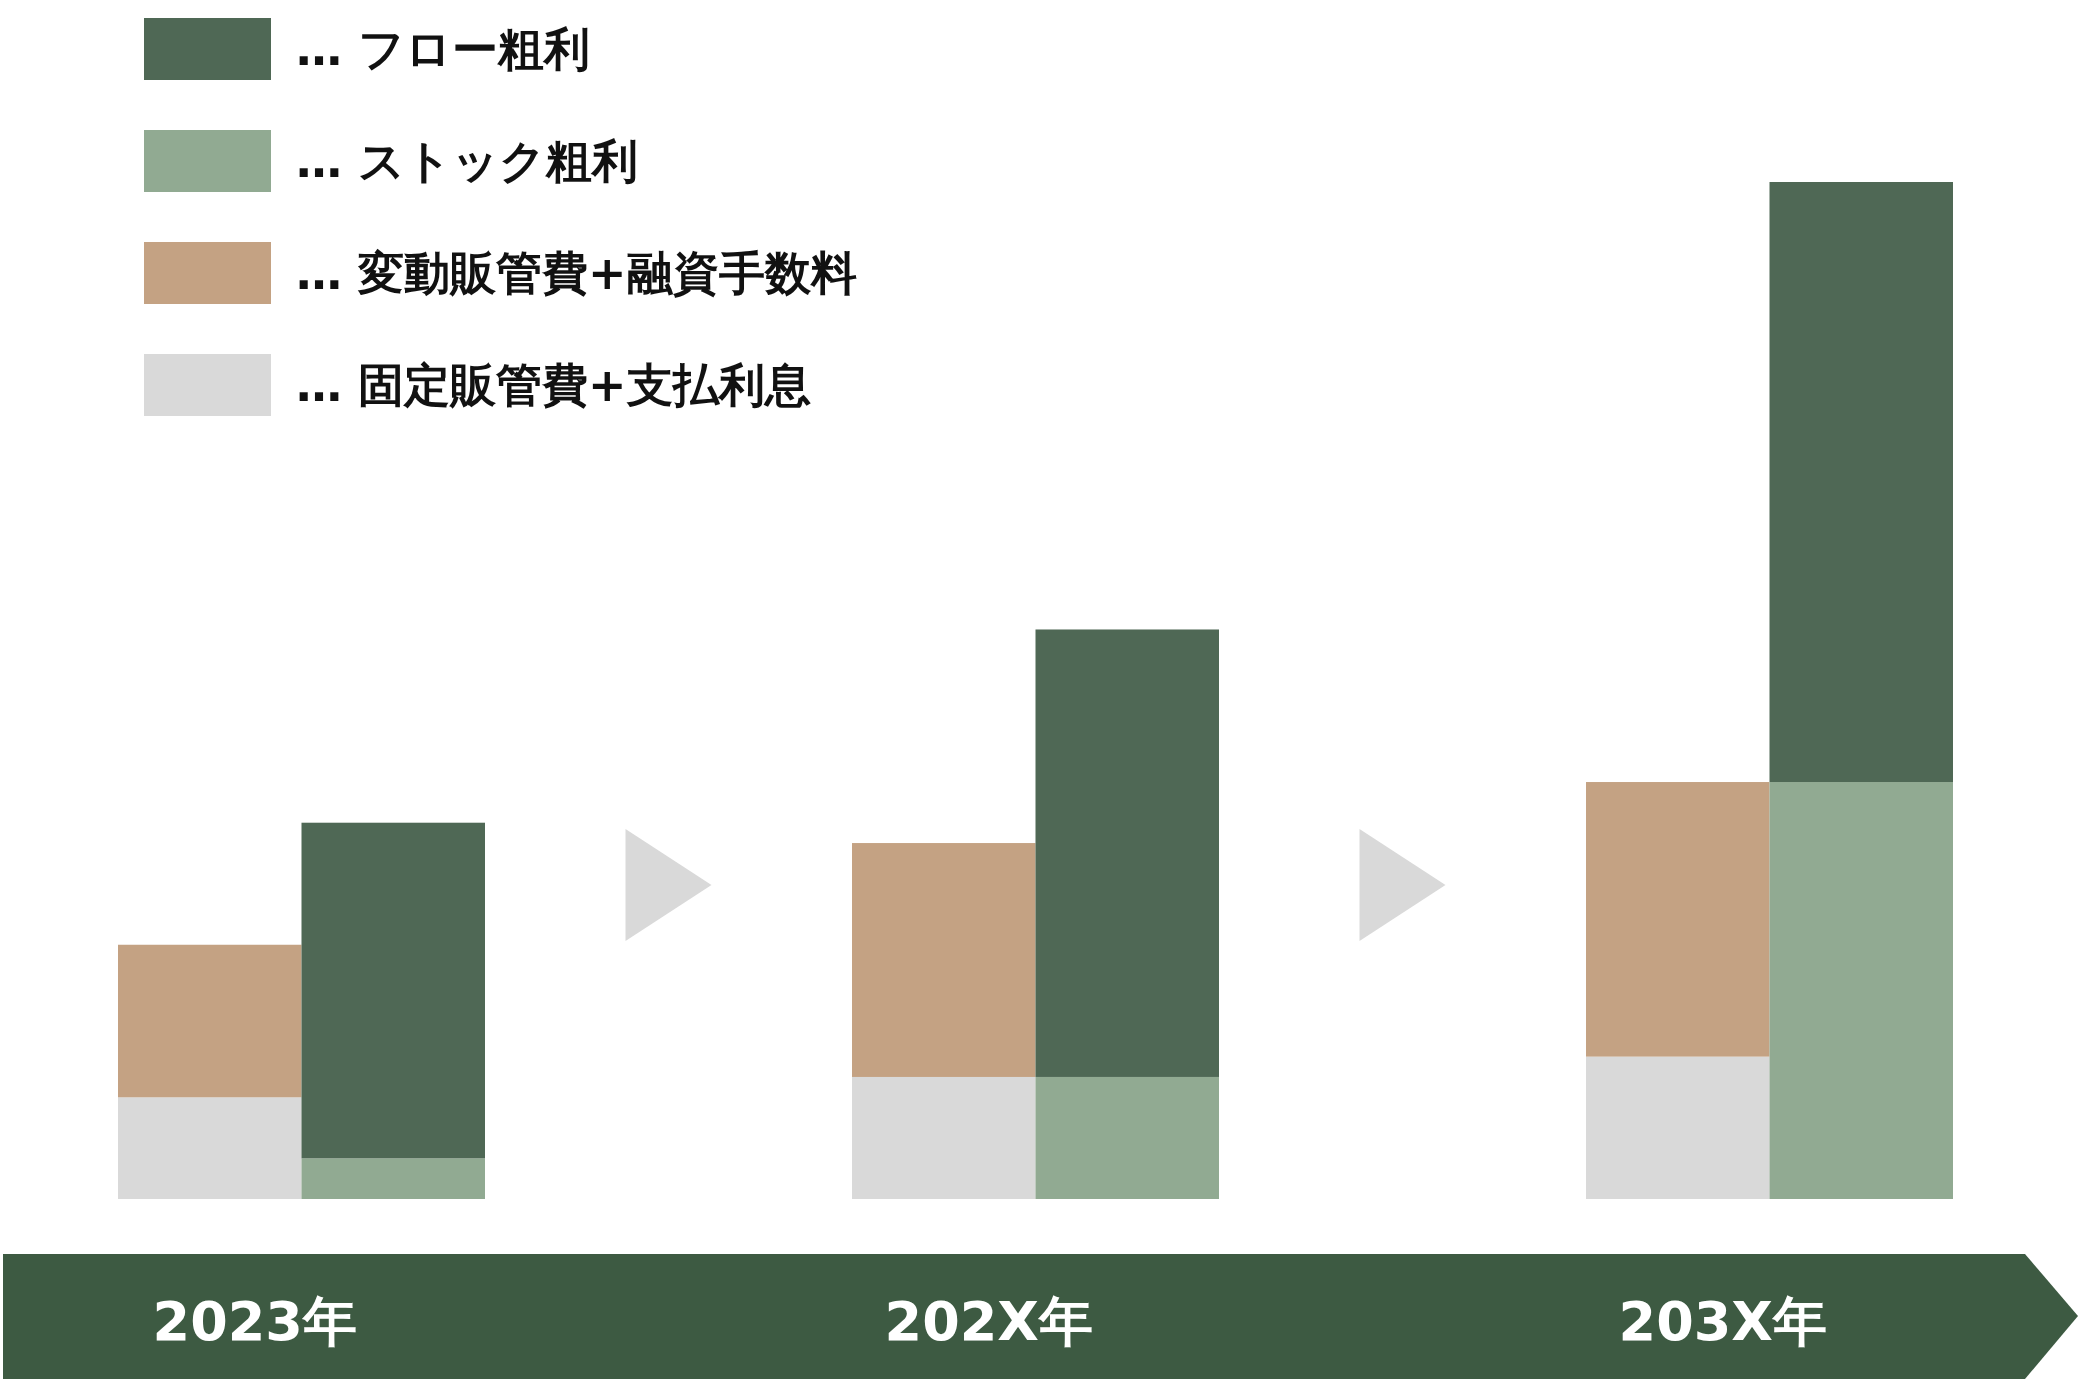  What do you see at coordinates (443, 49) in the screenshot?
I see `legend-label: … フロー粗利` at bounding box center [443, 49].